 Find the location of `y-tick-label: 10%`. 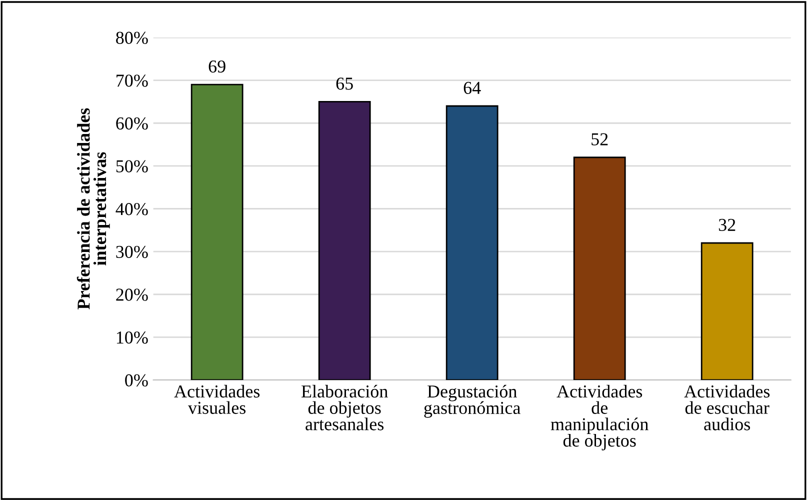

y-tick-label: 10% is located at coordinates (132, 337).